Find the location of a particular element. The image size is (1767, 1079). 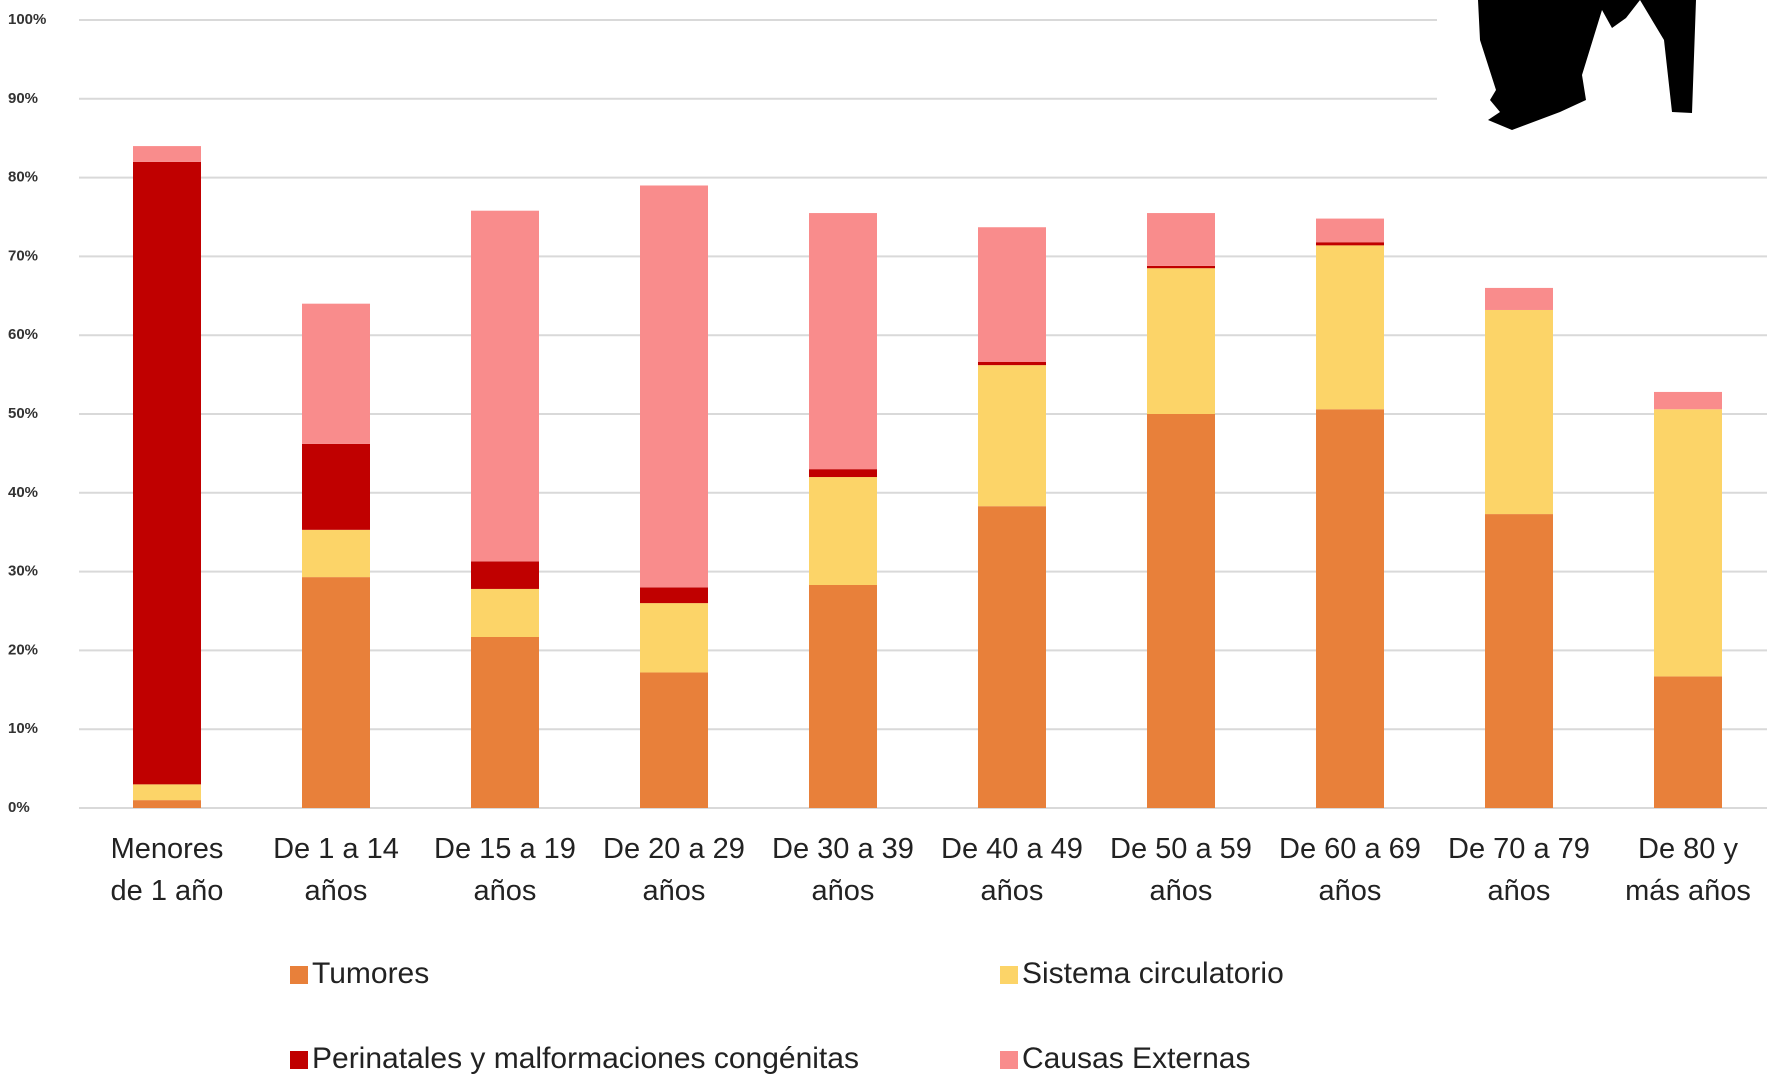

x-tick-label: De 80 y más años is located at coordinates (1688, 870).